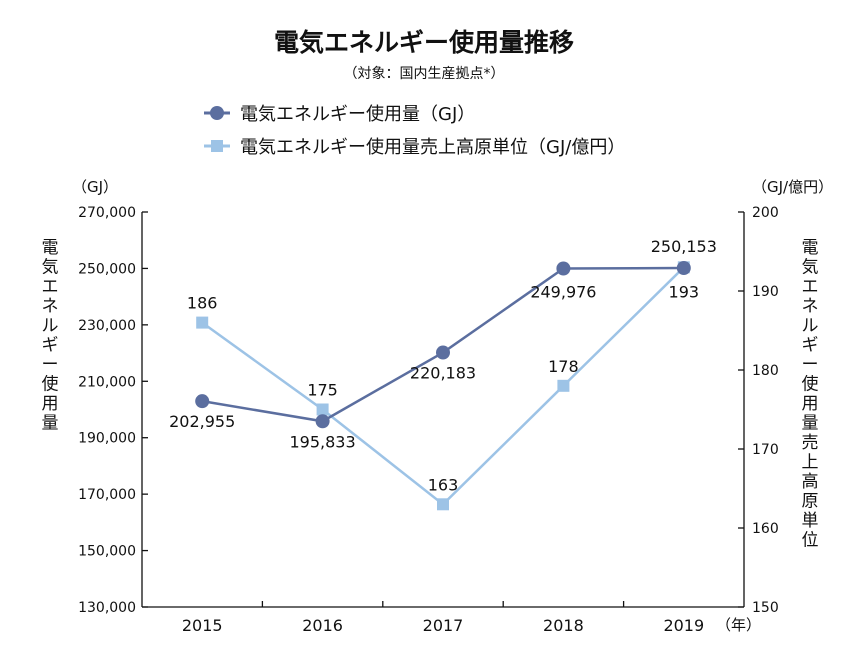 The image size is (867, 661). I want to click on right-tick-label: 170, so click(765, 450).